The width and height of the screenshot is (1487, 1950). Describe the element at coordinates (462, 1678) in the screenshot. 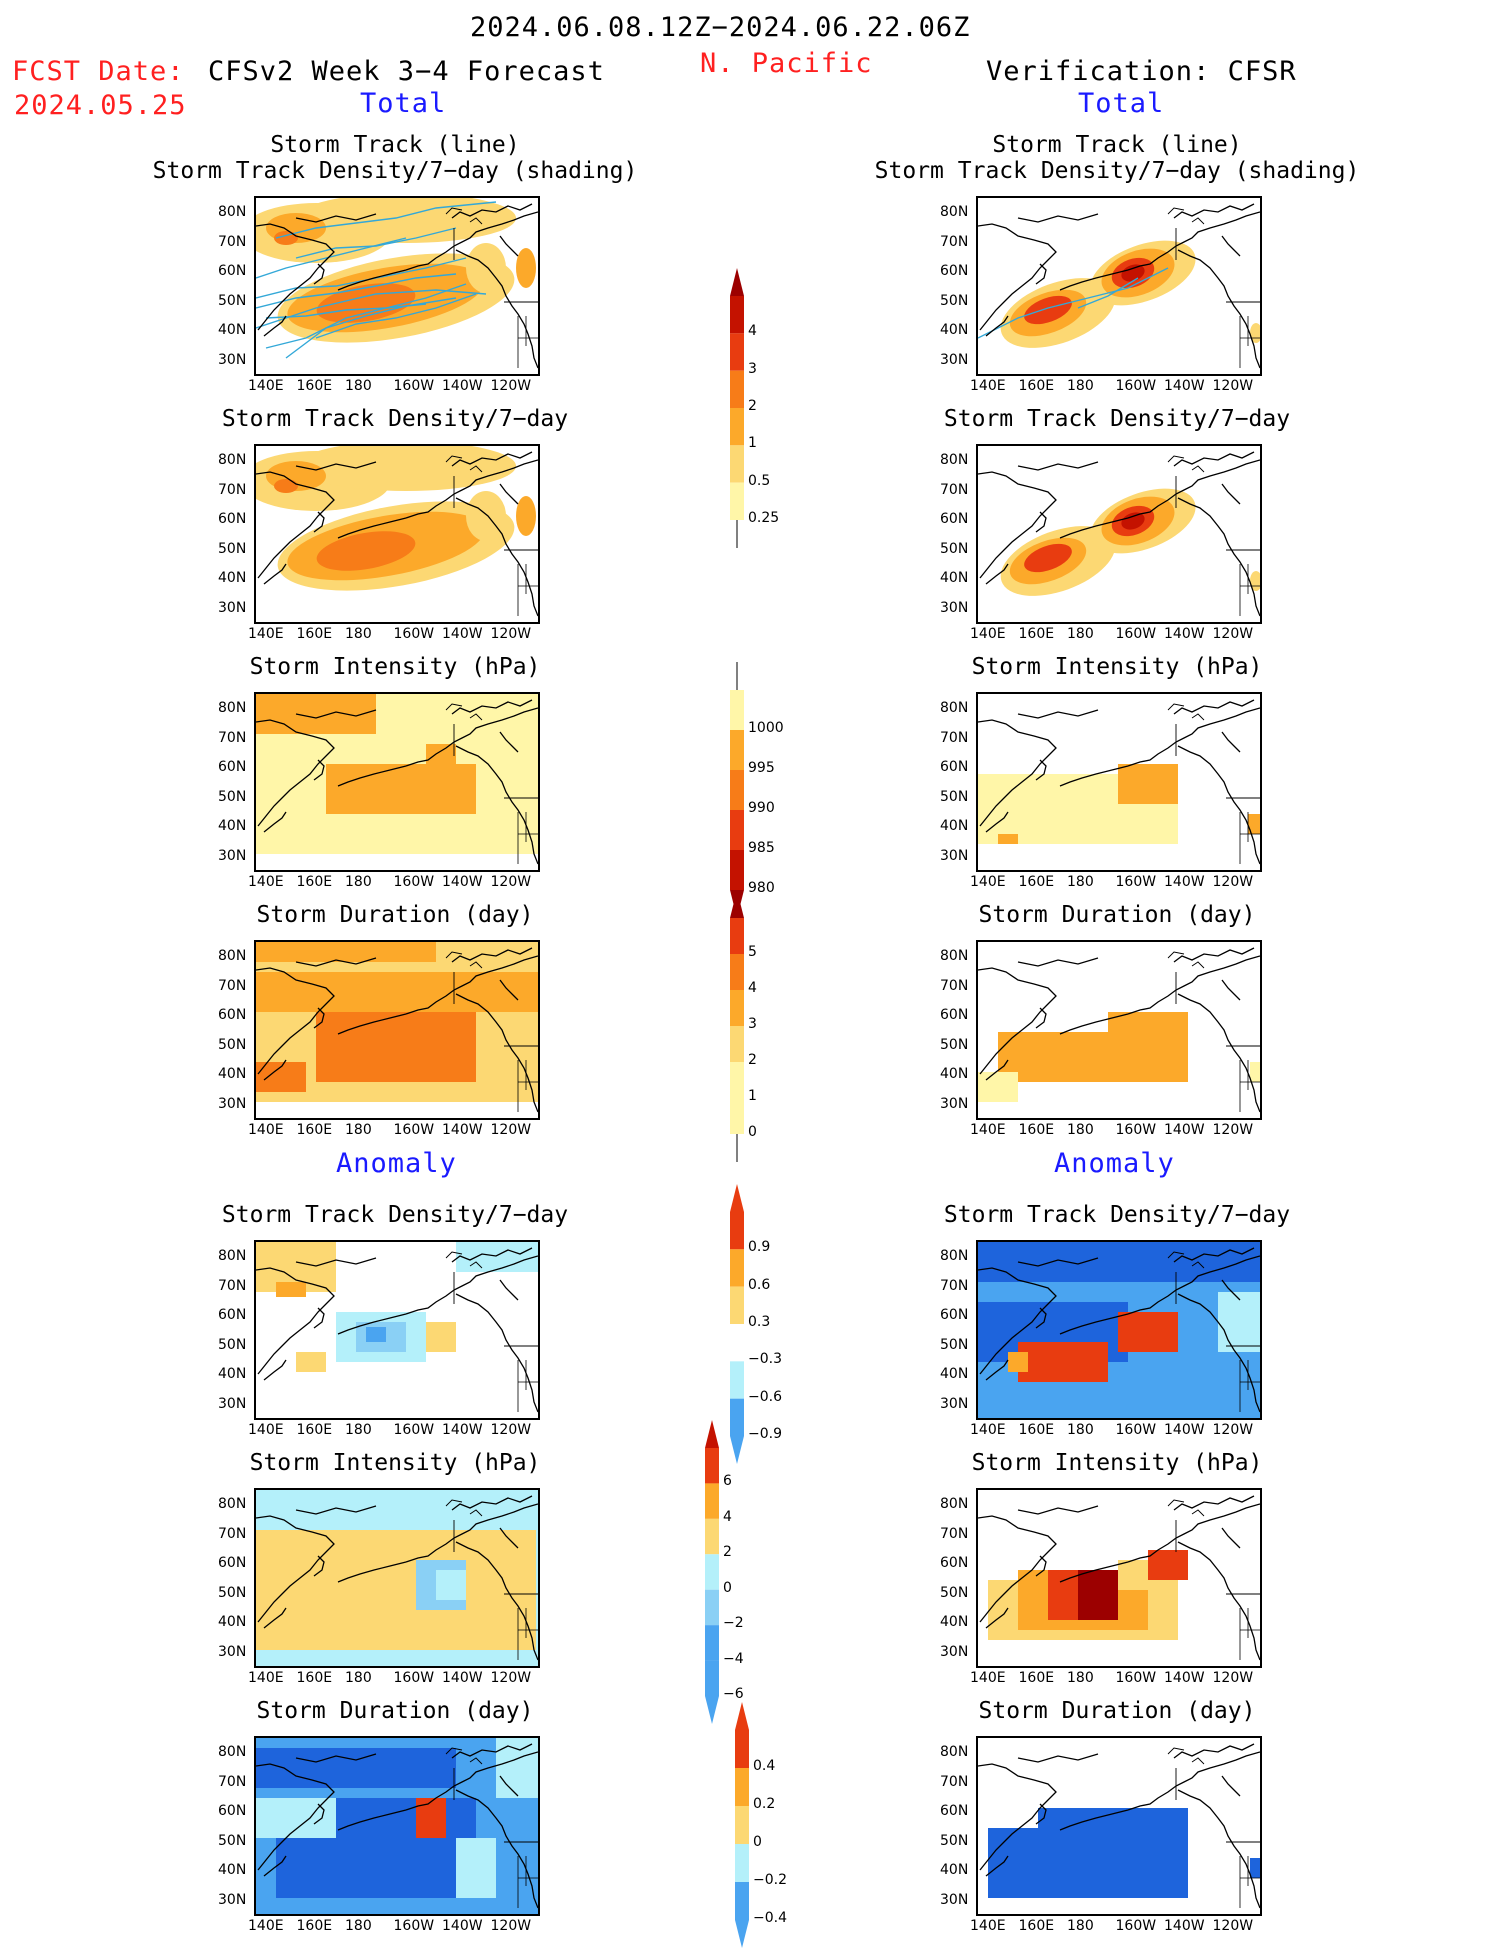

I see `x-tick-label: 140W` at that location.